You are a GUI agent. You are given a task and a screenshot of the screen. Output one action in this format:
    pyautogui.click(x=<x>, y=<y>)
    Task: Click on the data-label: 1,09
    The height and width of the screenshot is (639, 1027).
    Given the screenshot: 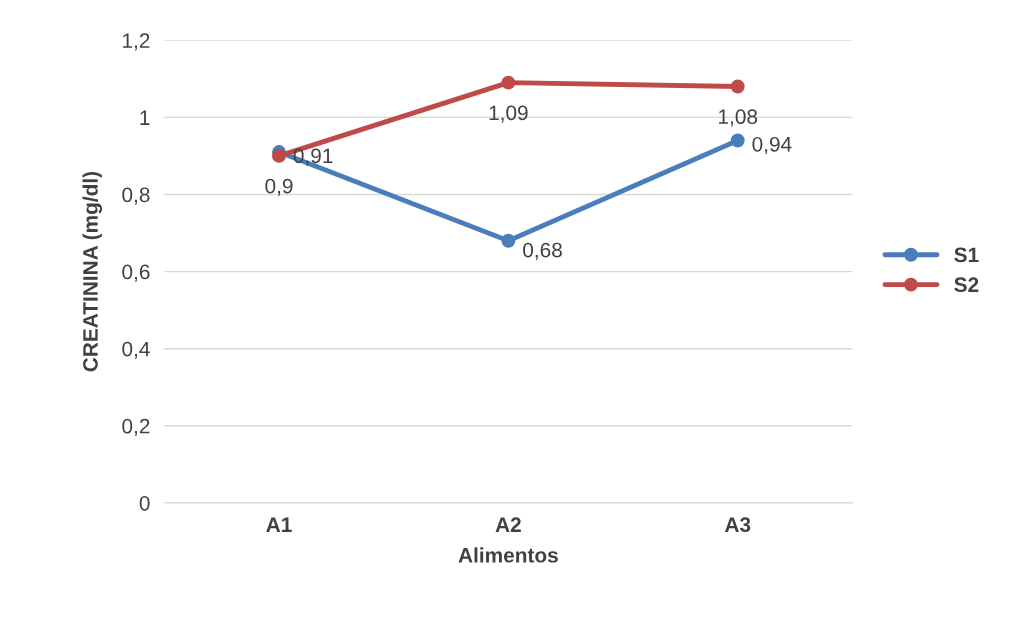 What is the action you would take?
    pyautogui.click(x=508, y=114)
    